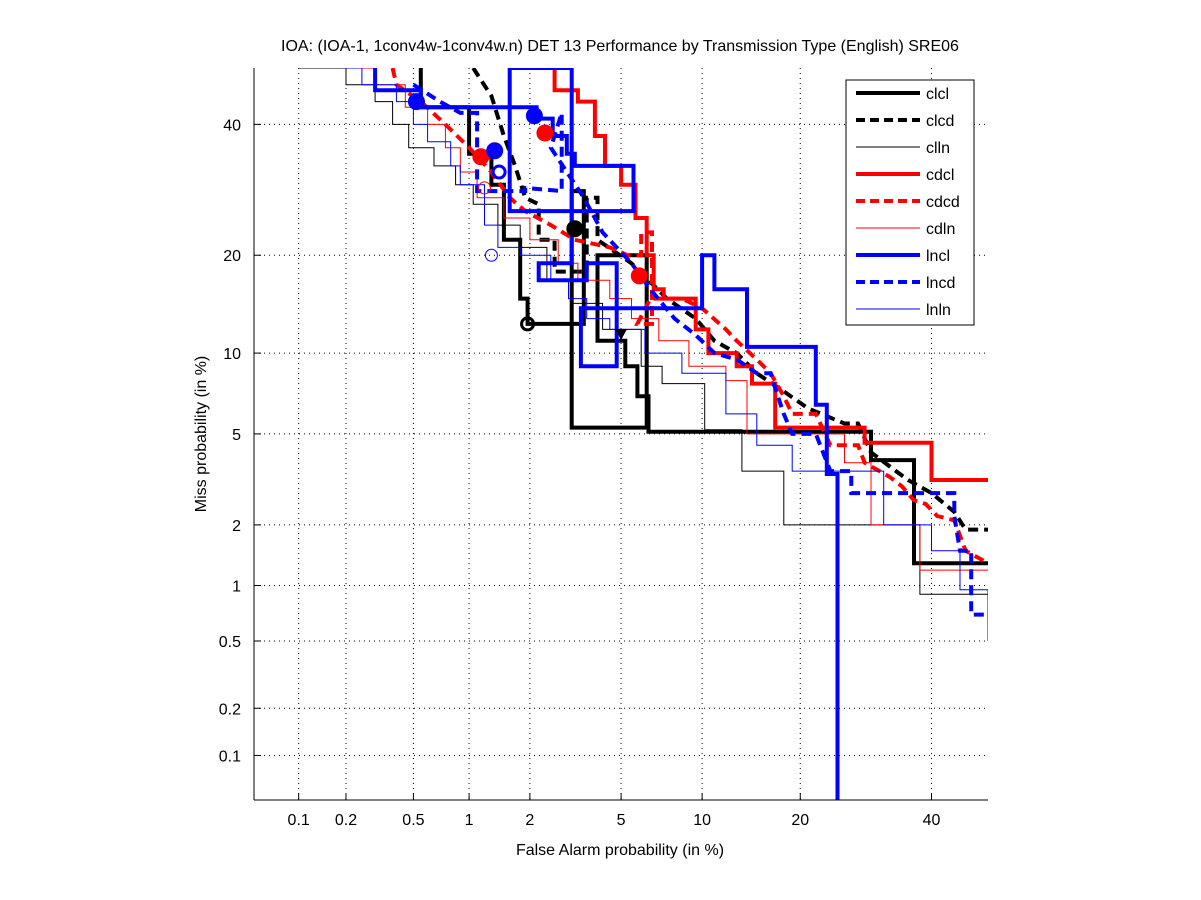 The image size is (1201, 900). What do you see at coordinates (230, 756) in the screenshot?
I see `y-tick-label: 0.1` at bounding box center [230, 756].